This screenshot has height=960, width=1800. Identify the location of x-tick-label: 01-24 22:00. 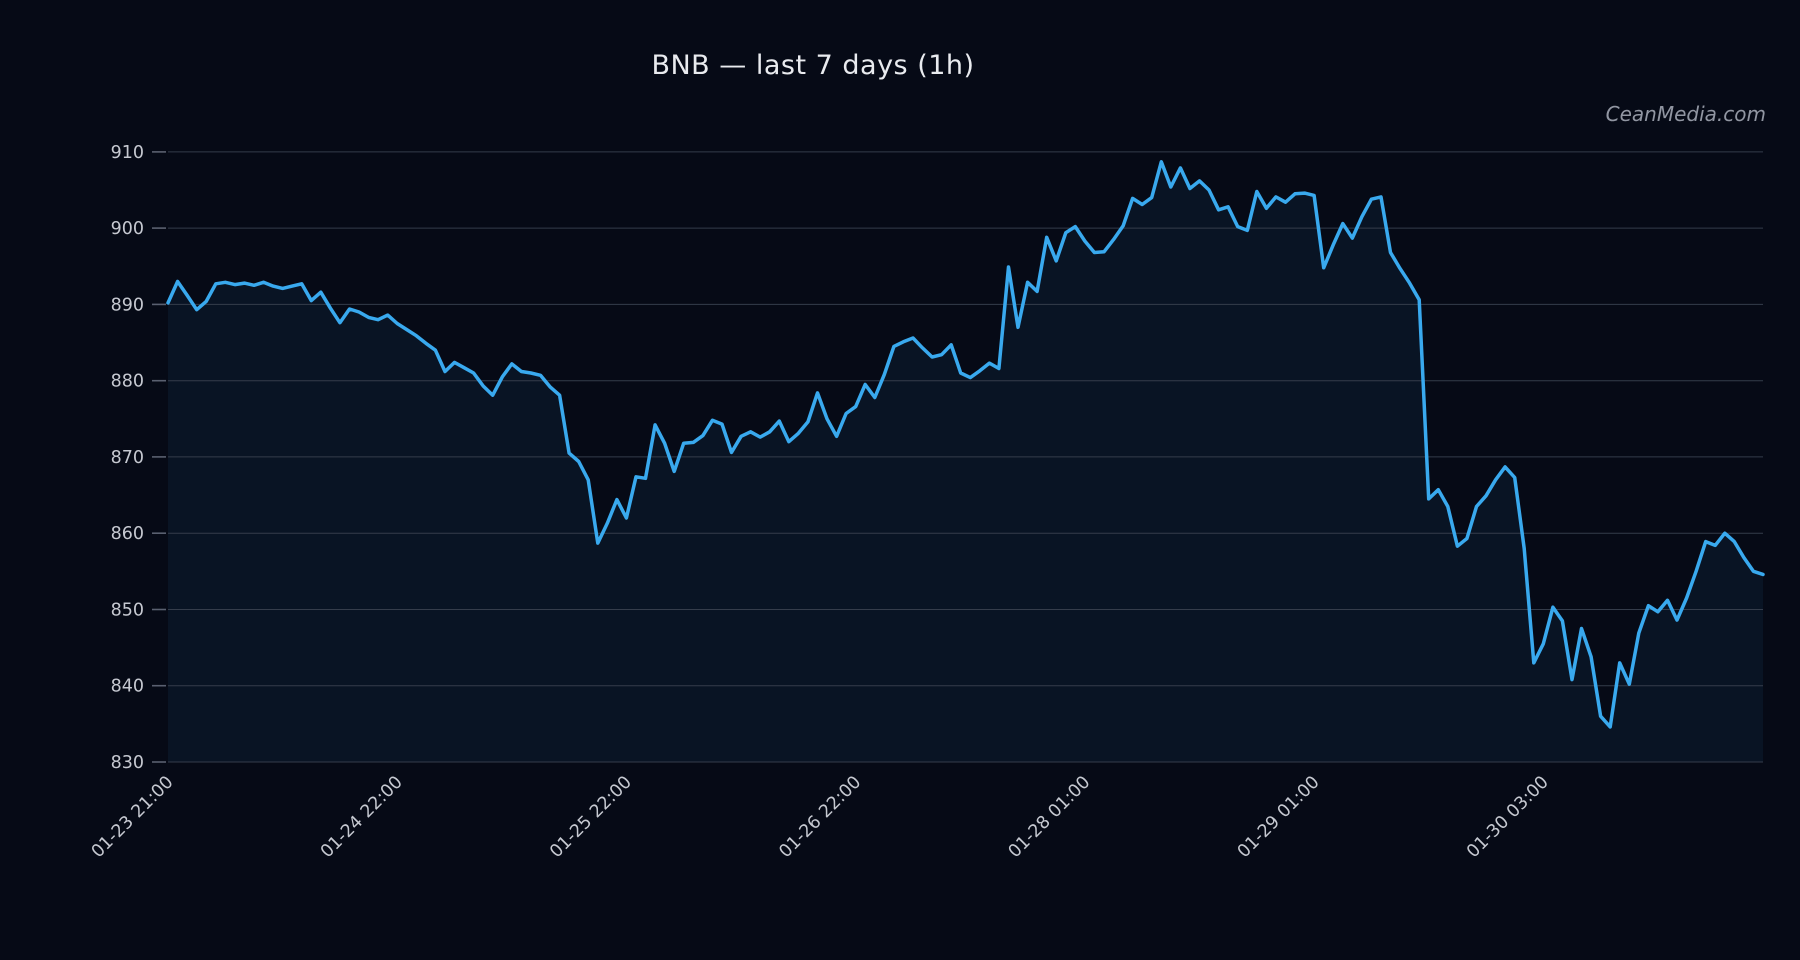
(362, 817).